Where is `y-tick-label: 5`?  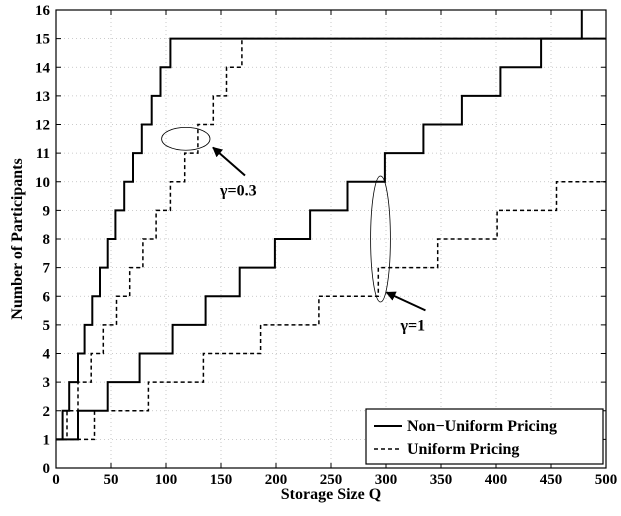
y-tick-label: 5 is located at coordinates (47, 326).